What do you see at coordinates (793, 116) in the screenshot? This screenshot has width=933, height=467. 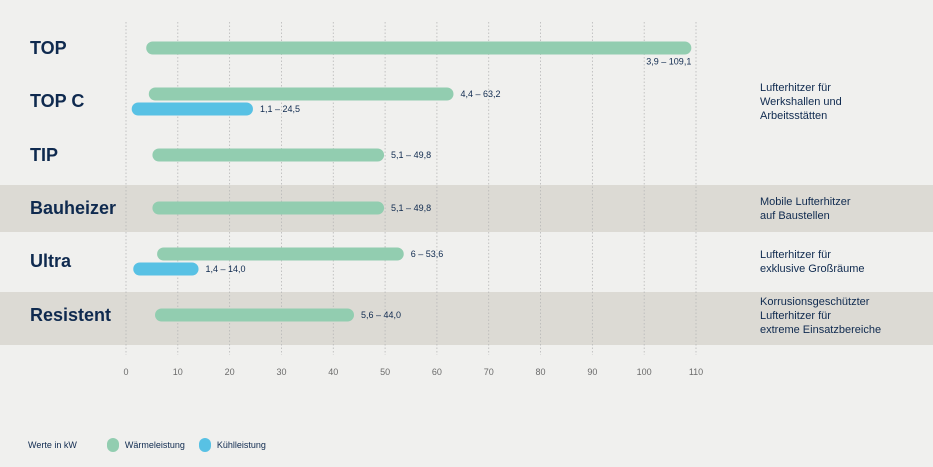 I see `description-line: Arbeitsstätten` at bounding box center [793, 116].